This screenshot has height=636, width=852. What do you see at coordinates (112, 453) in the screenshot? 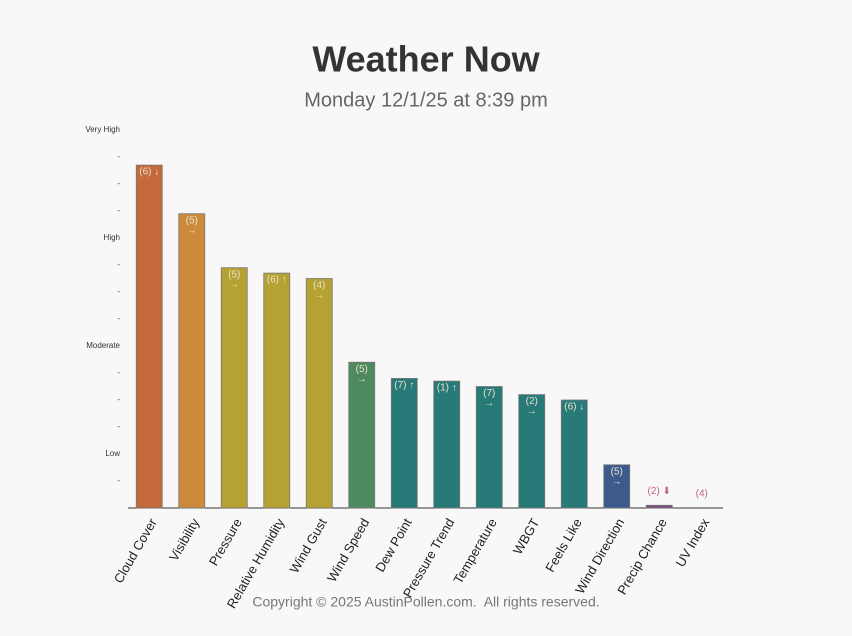
I see `y-tick-label: Low` at bounding box center [112, 453].